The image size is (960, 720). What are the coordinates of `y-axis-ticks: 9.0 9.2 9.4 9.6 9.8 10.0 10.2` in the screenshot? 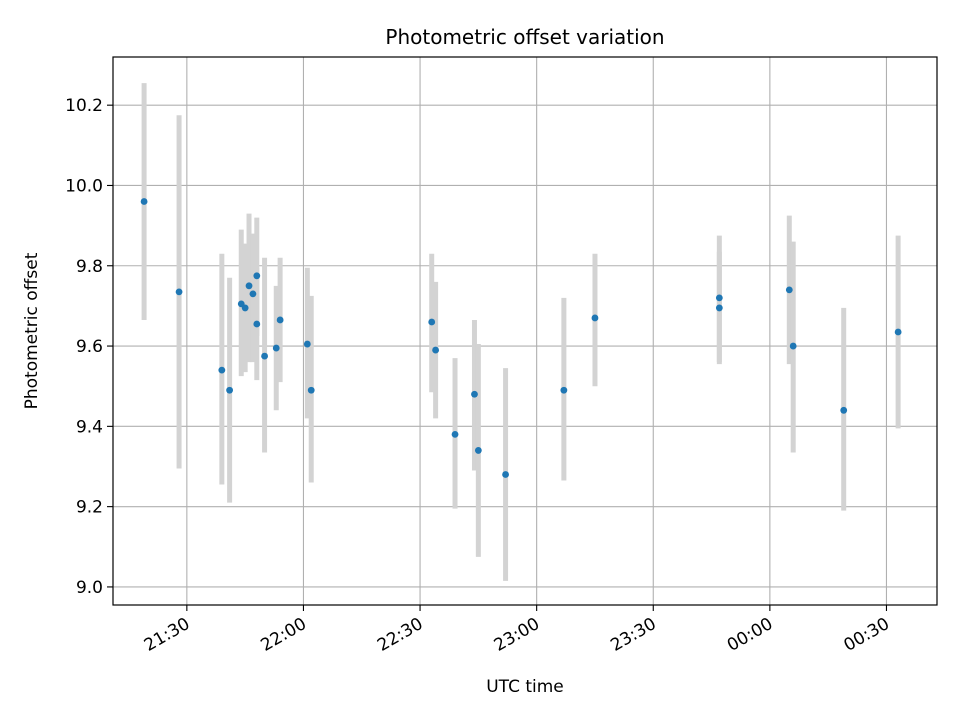 It's located at (89, 347).